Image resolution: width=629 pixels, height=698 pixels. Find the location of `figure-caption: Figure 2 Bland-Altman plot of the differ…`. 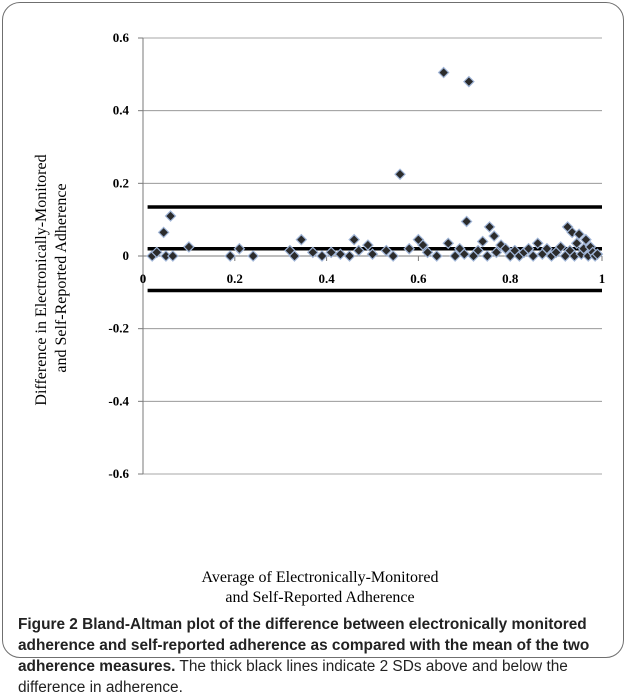

figure-caption: Figure 2 Bland-Altman plot of the differ… is located at coordinates (313, 656).